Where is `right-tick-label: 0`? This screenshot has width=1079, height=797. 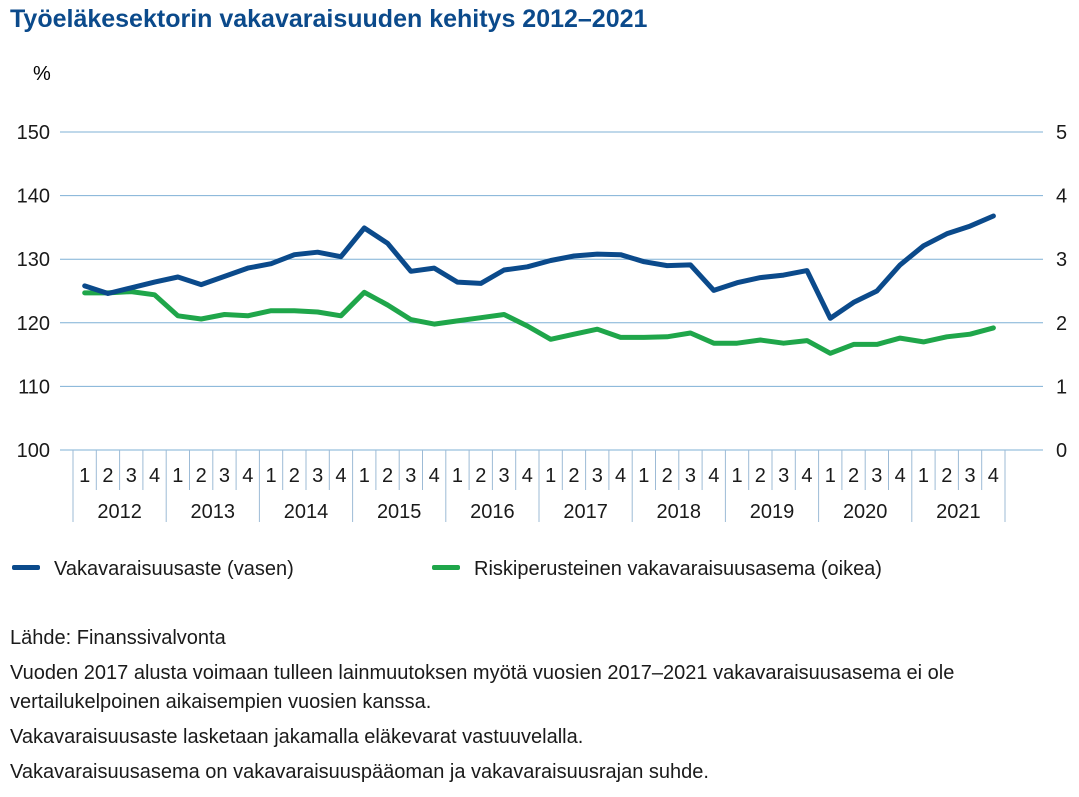
right-tick-label: 0 is located at coordinates (1061, 451).